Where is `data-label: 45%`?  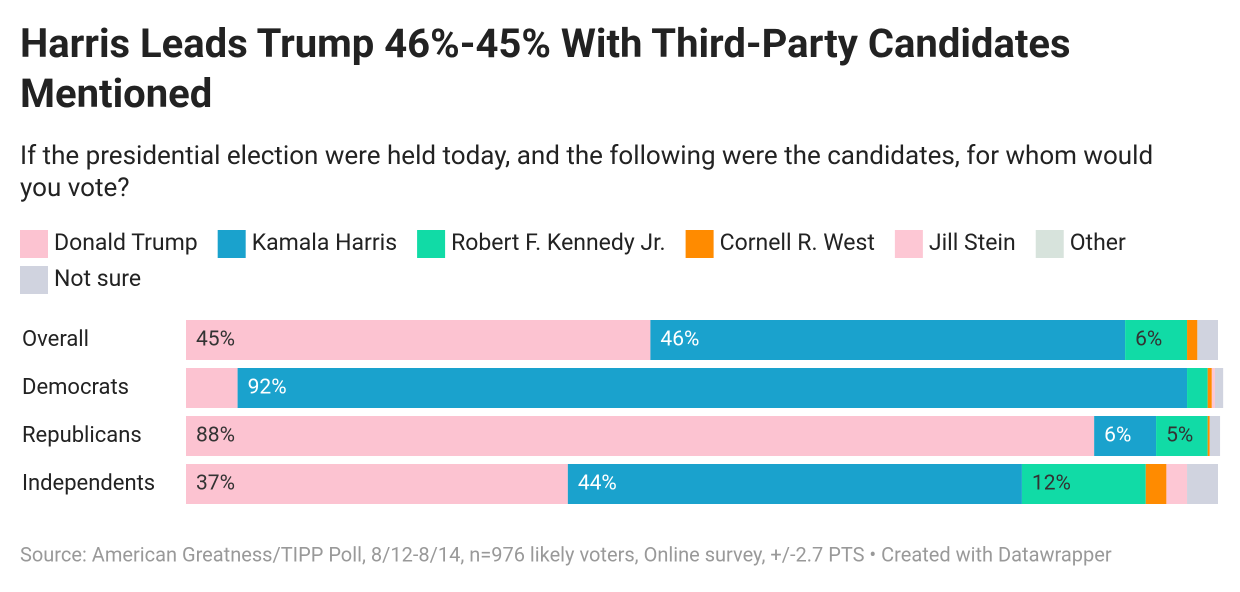 data-label: 45% is located at coordinates (215, 340).